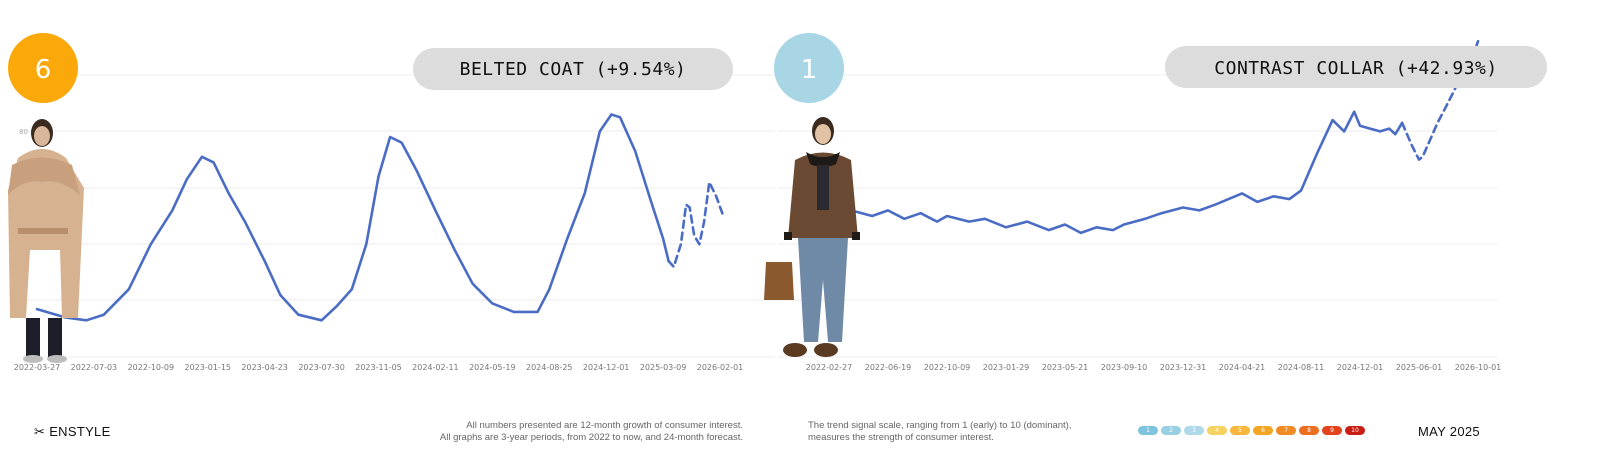  What do you see at coordinates (1263, 430) in the screenshot?
I see `signal-scale-chip: 6` at bounding box center [1263, 430].